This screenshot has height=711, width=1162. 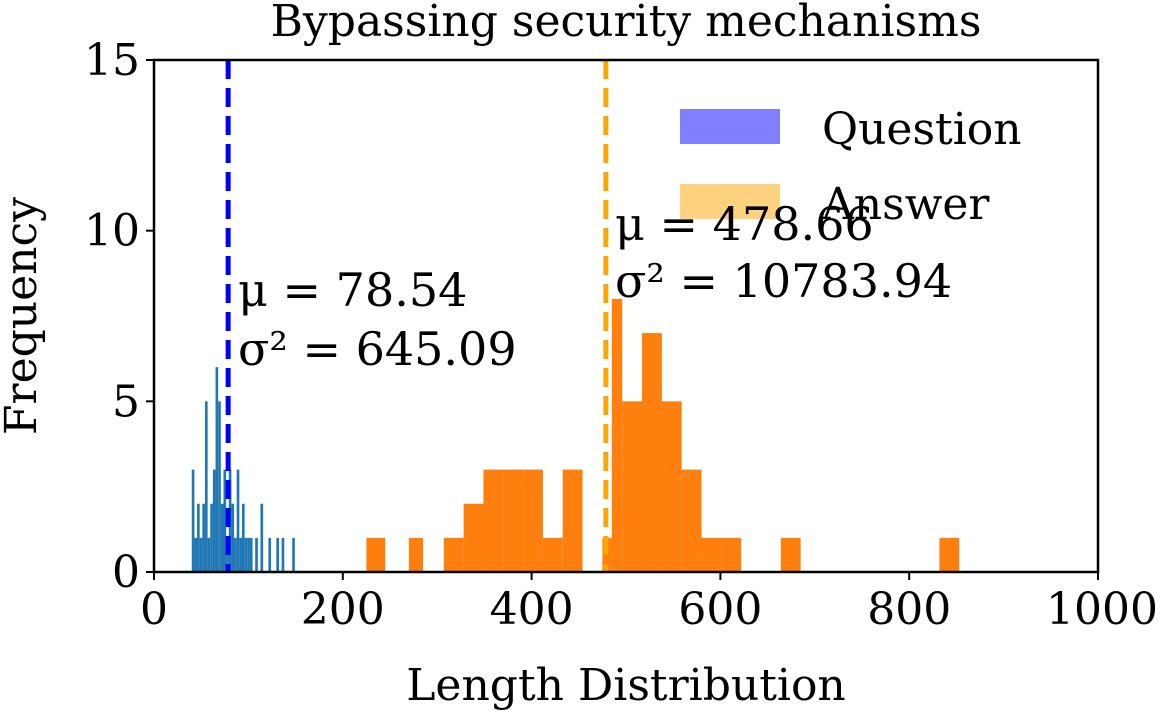 I want to click on answer-variance-annotation: σ² = 10783.94, so click(x=783, y=281).